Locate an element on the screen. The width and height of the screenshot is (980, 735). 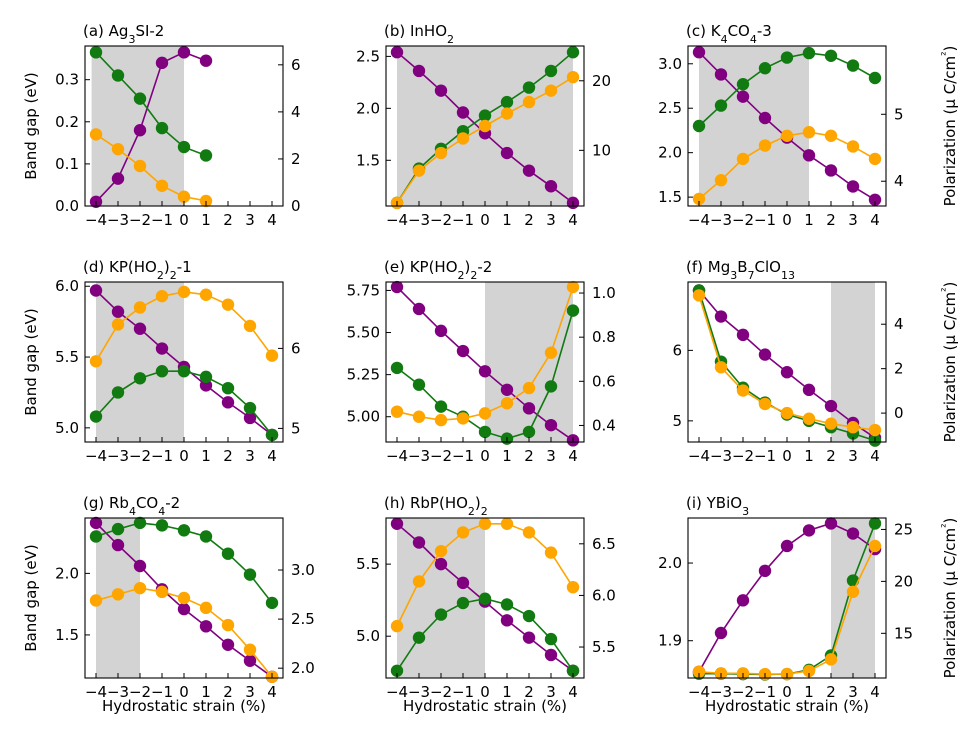
y-tick-label-right: 2.5 is located at coordinates (303, 619).